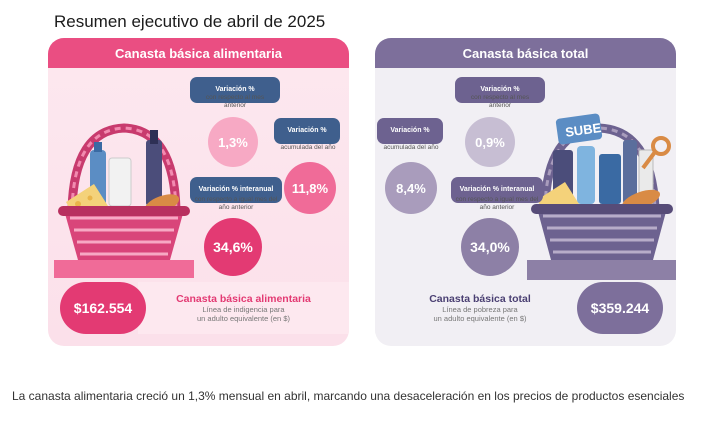 The width and height of the screenshot is (716, 426). Describe the element at coordinates (525, 53) in the screenshot. I see `total-basket-header: Canasta básica total` at that location.